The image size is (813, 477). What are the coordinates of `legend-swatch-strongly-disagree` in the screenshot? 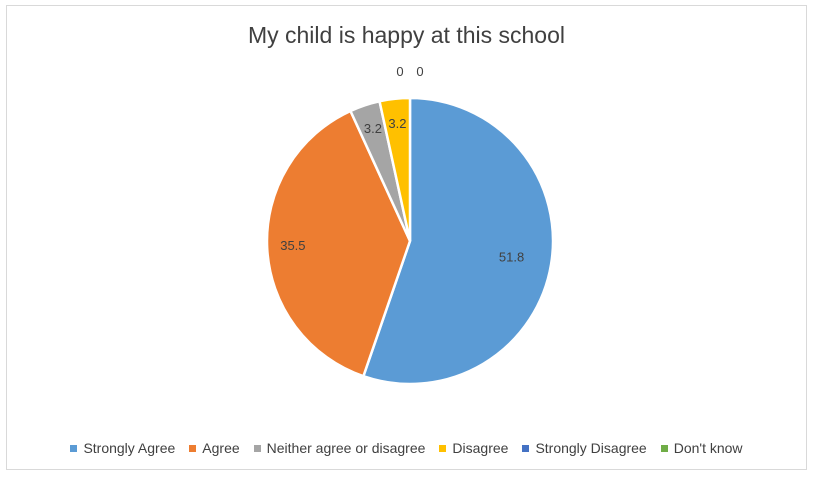 It's located at (526, 448).